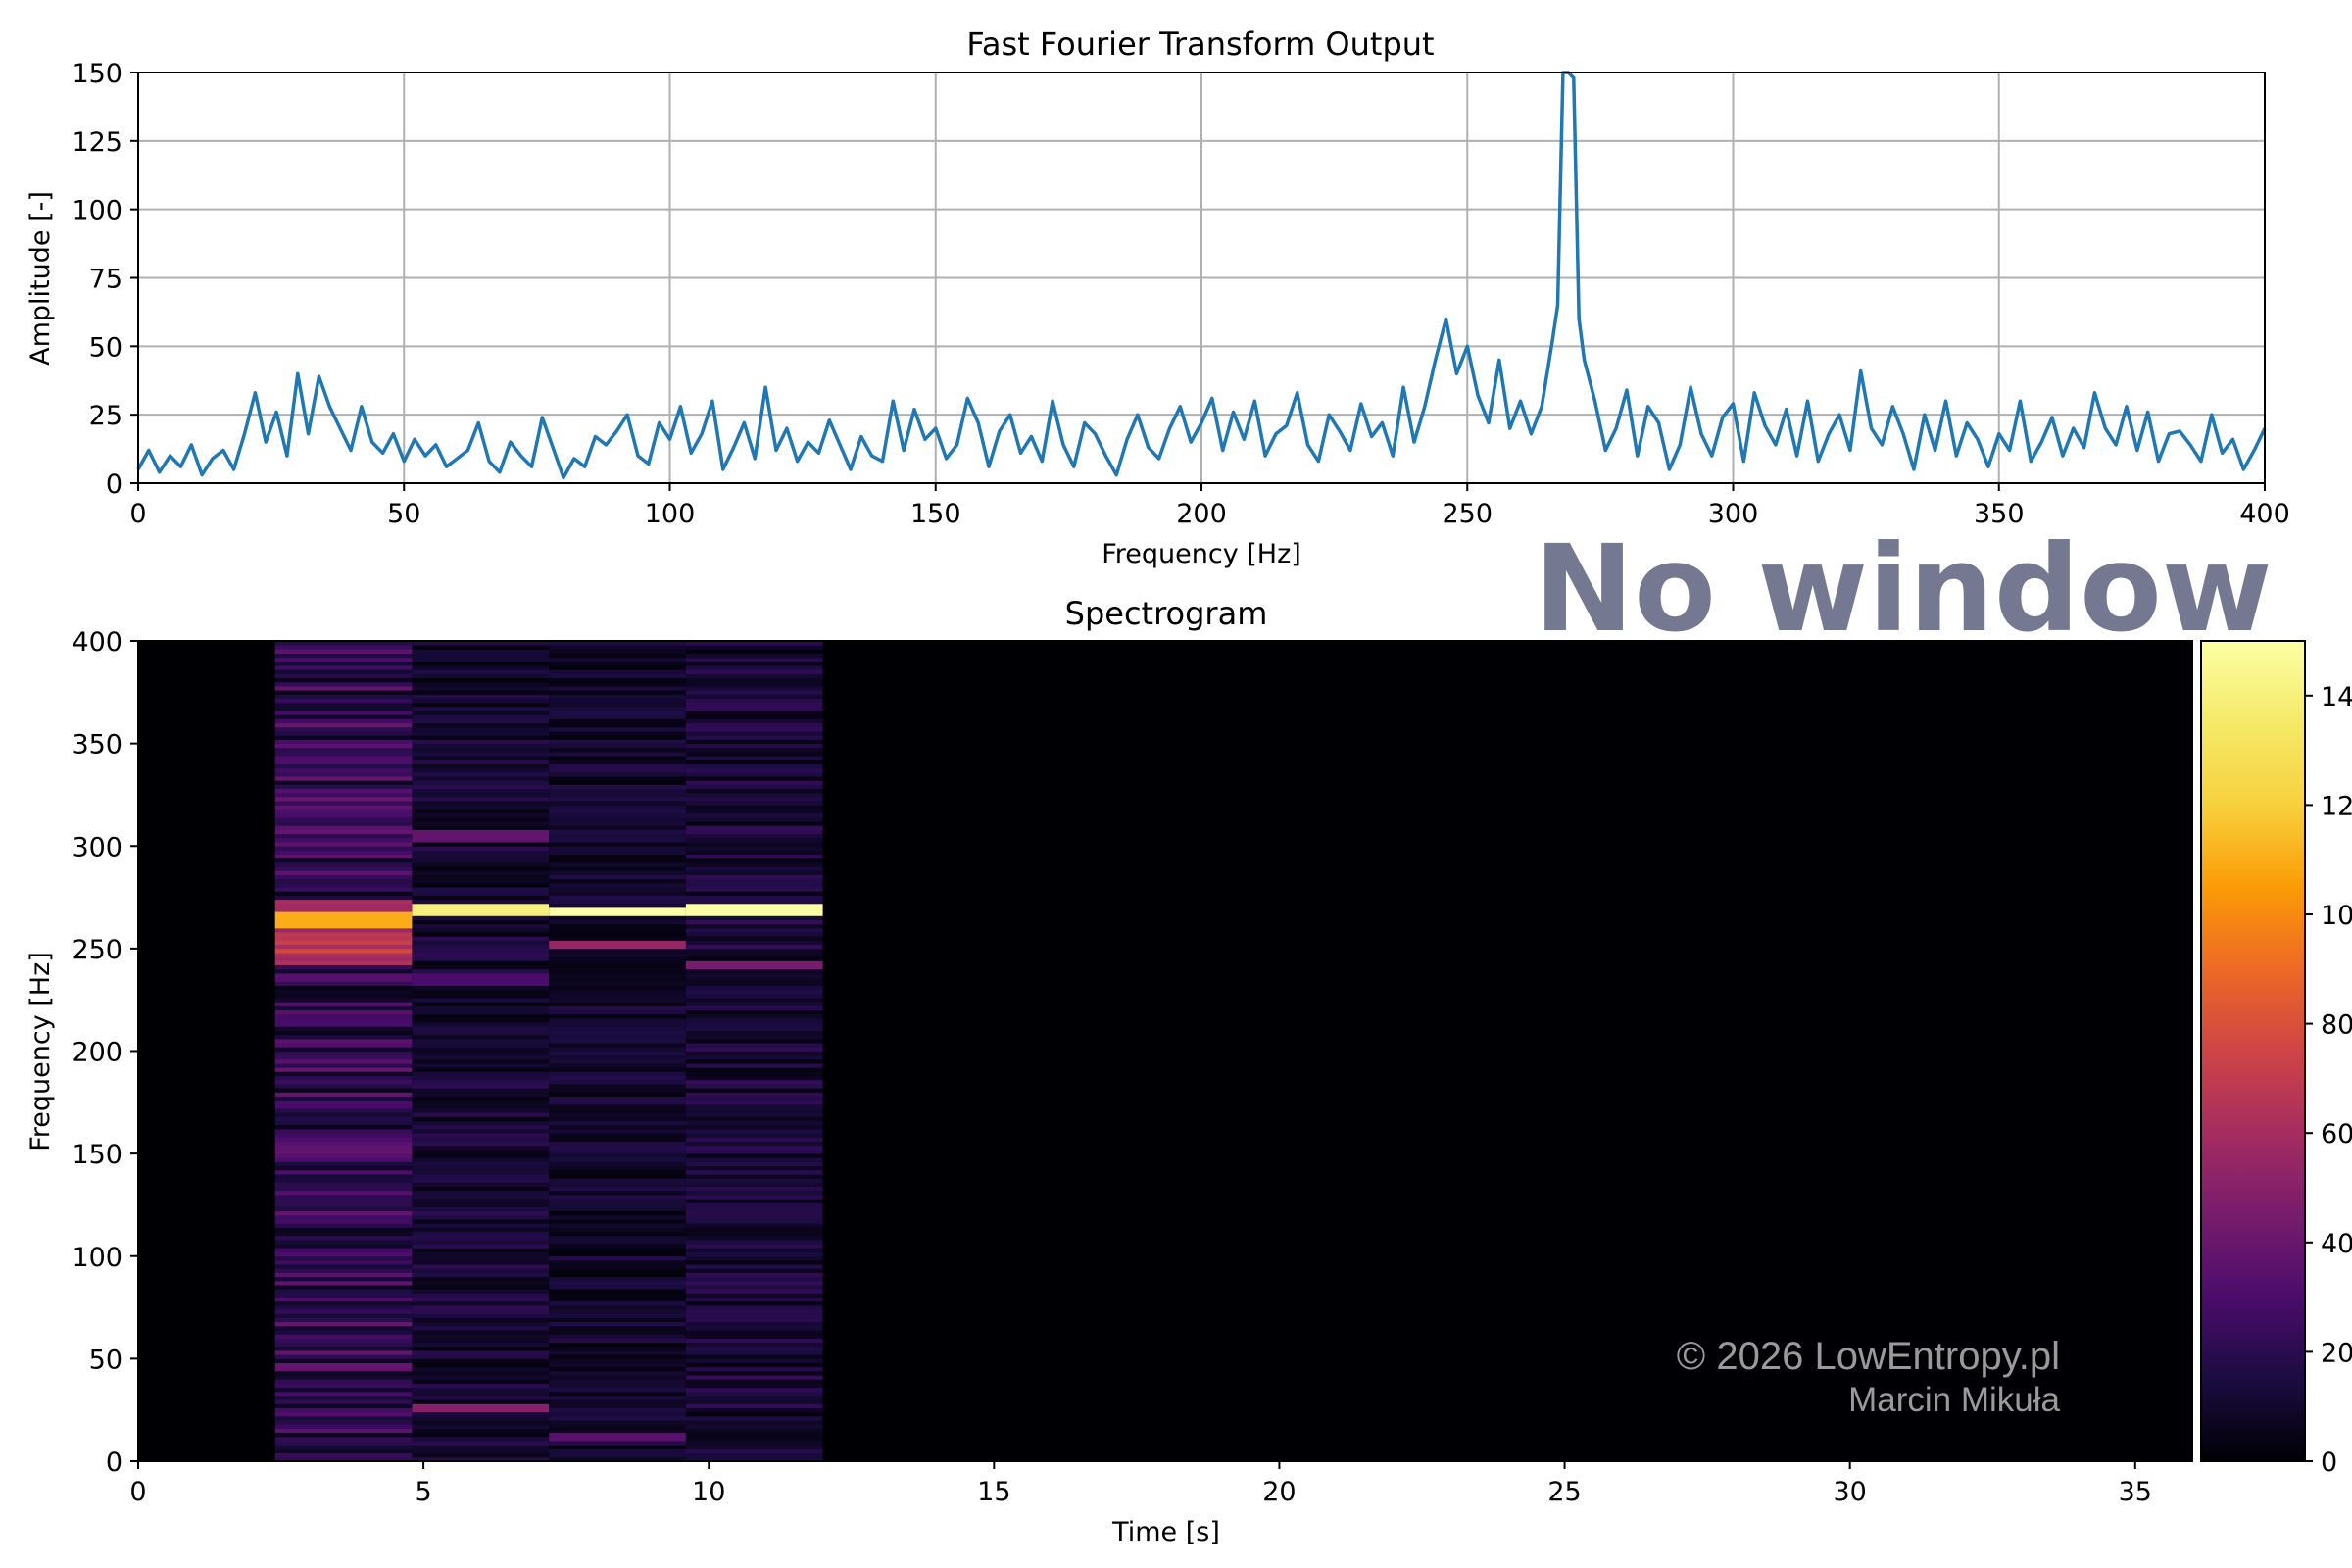  I want to click on colorbar-tick-label: 80, so click(2336, 1025).